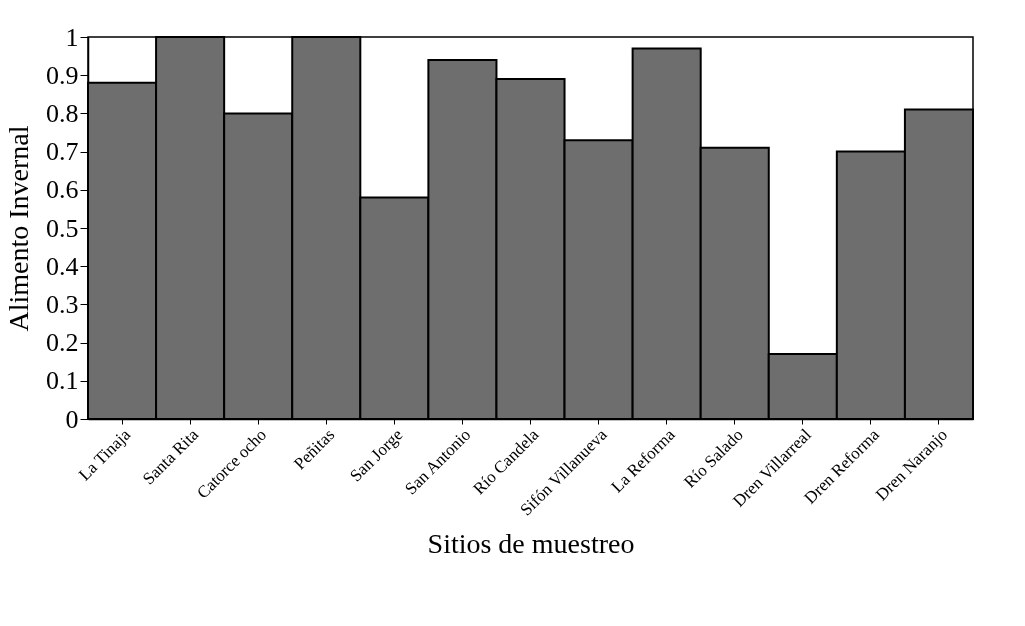 Image resolution: width=1025 pixels, height=626 pixels. What do you see at coordinates (18, 228) in the screenshot?
I see `y-axis-title: Alimento Invernal` at bounding box center [18, 228].